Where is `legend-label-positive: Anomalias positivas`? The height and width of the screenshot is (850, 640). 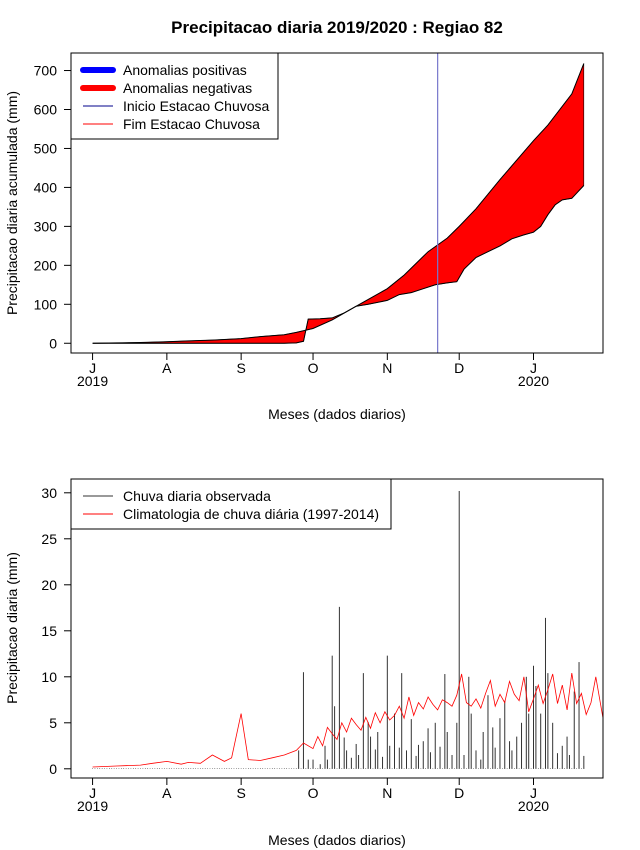 legend-label-positive: Anomalias positivas is located at coordinates (185, 70).